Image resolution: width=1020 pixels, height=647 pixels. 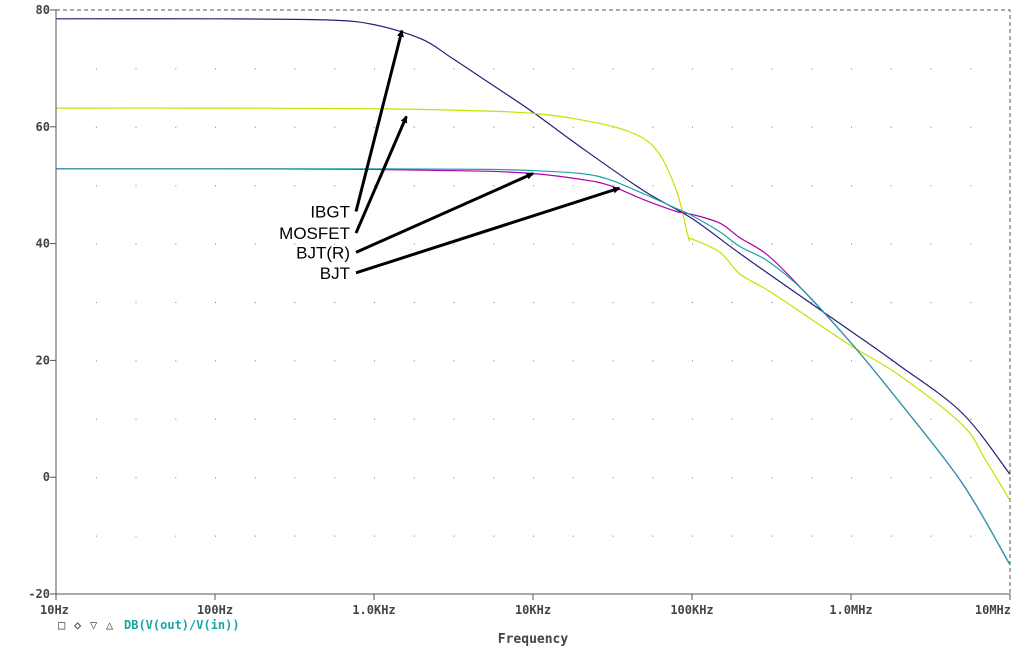 I want to click on annotation-label: MOSFET, so click(x=314, y=233).